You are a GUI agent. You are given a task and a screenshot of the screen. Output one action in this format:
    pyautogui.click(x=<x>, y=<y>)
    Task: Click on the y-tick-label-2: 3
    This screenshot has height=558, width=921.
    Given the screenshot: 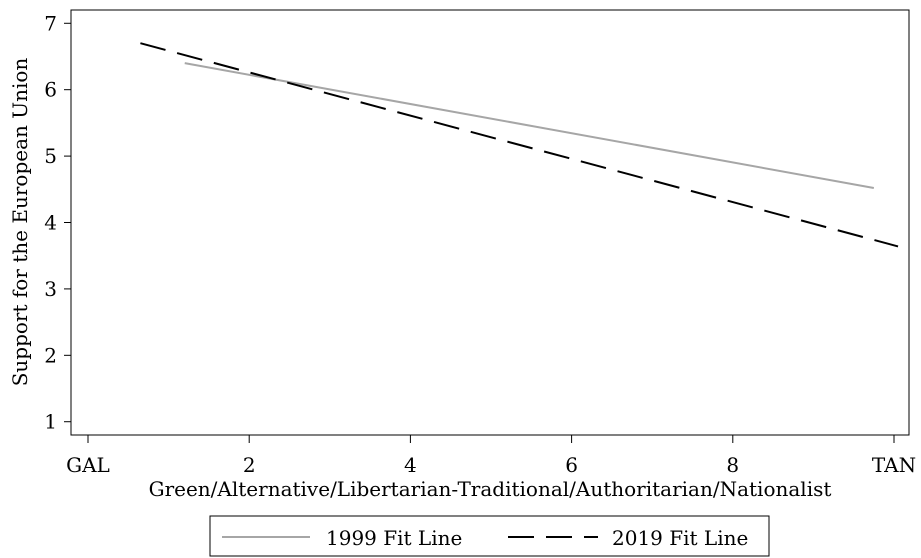 What is the action you would take?
    pyautogui.click(x=50, y=289)
    